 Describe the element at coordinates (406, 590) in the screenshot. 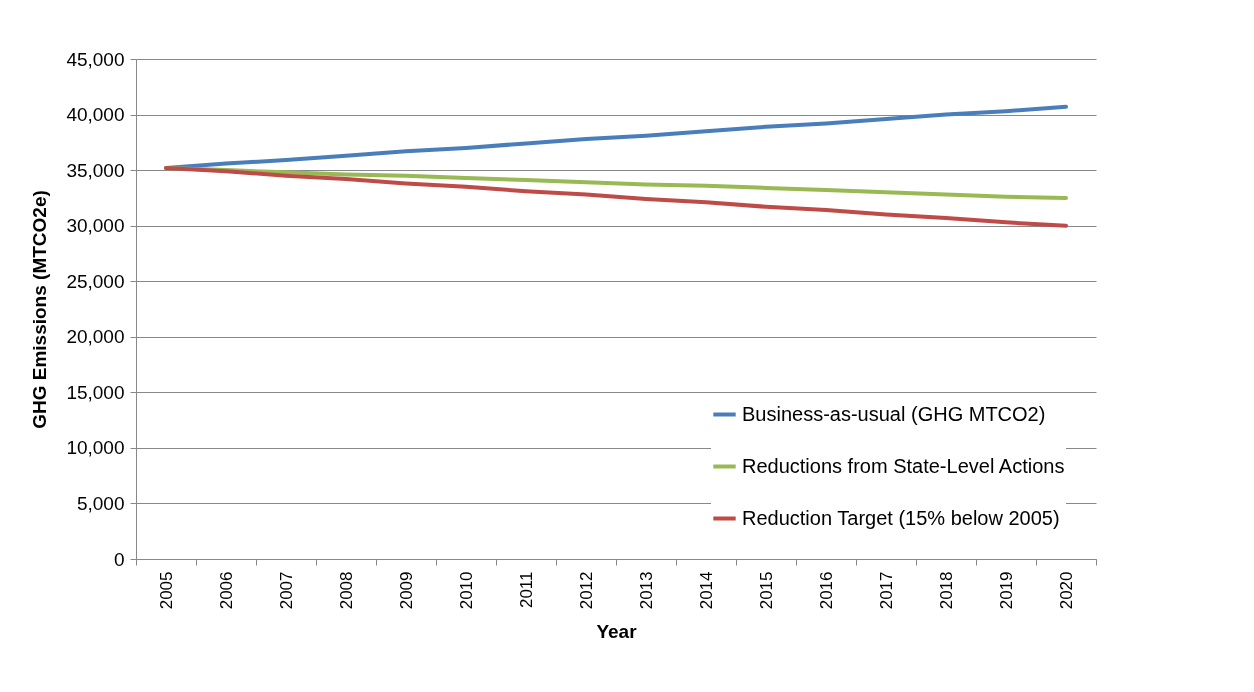

I see `x-tick-label: 2009` at that location.